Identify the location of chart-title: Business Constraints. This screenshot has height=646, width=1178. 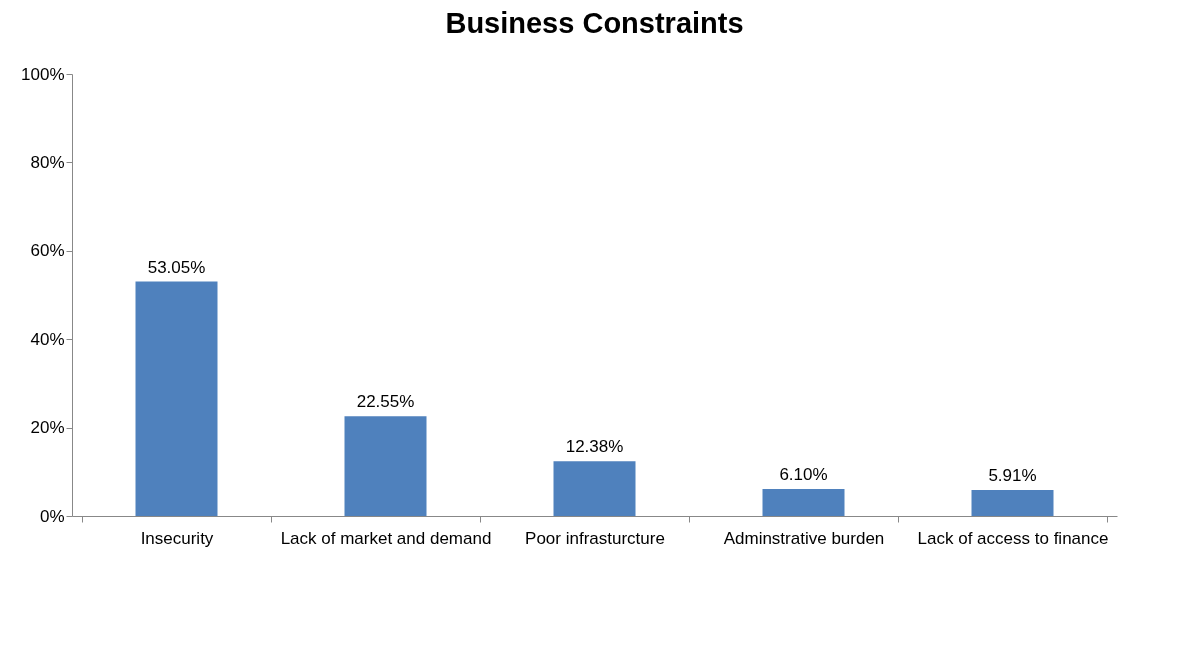
(594, 23).